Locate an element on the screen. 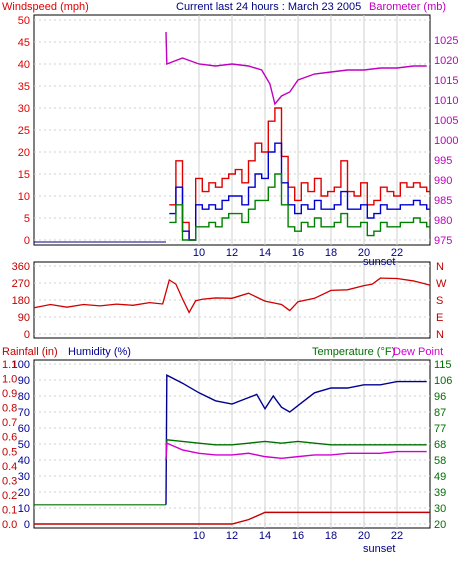 The image size is (467, 563). direction-y-tick: 90 is located at coordinates (24, 318).